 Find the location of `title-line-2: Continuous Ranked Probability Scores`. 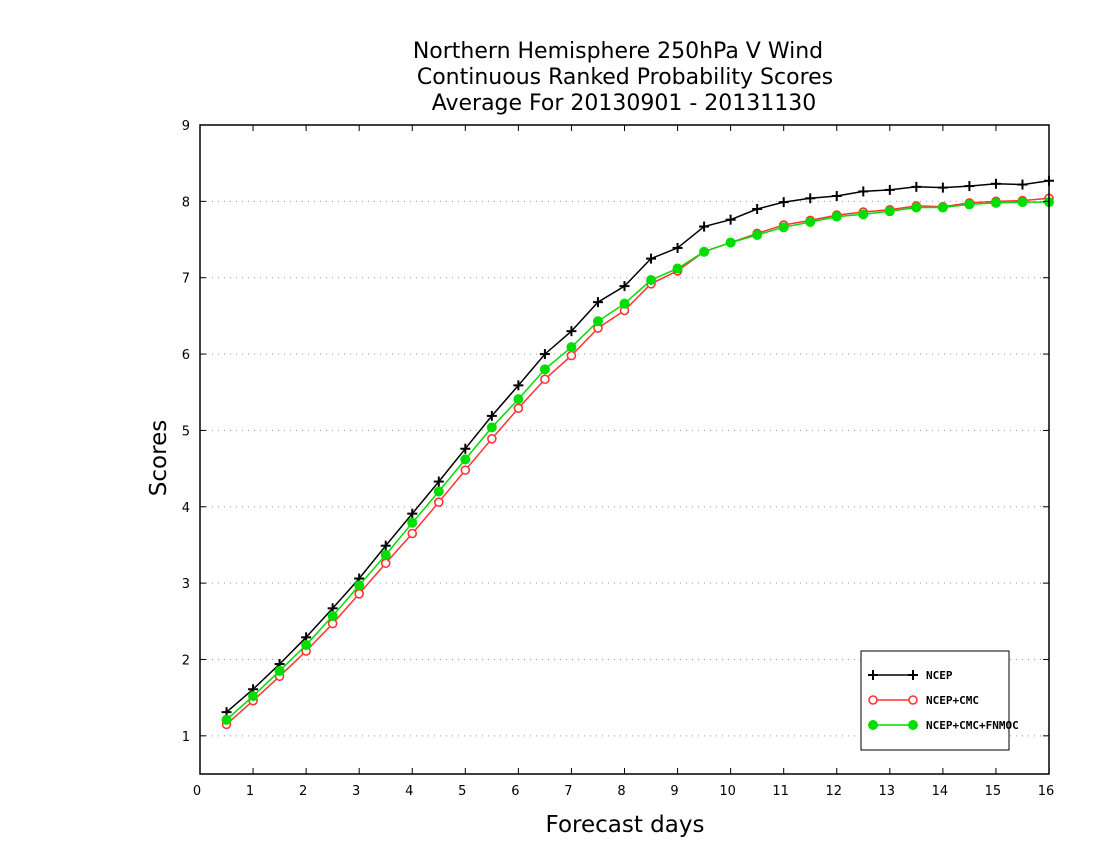

title-line-2: Continuous Ranked Probability Scores is located at coordinates (625, 77).